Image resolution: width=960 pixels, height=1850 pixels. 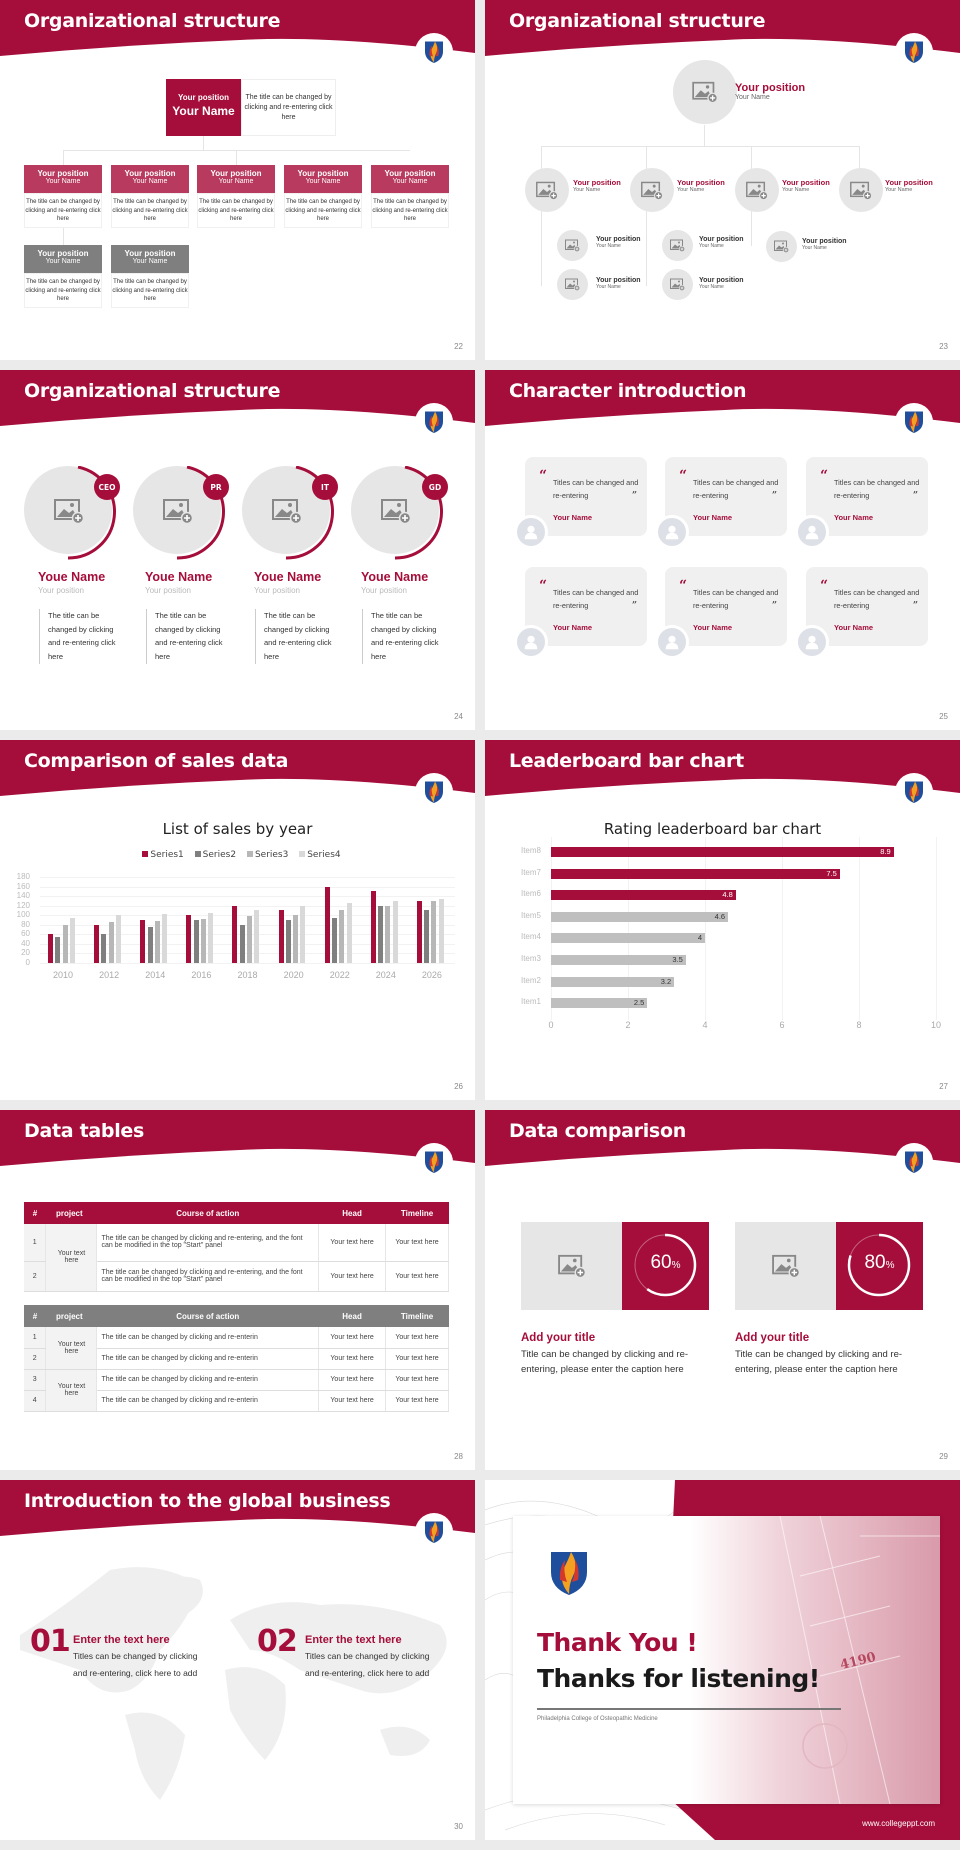 I want to click on website-link: www.collegeppt.com, so click(x=898, y=1823).